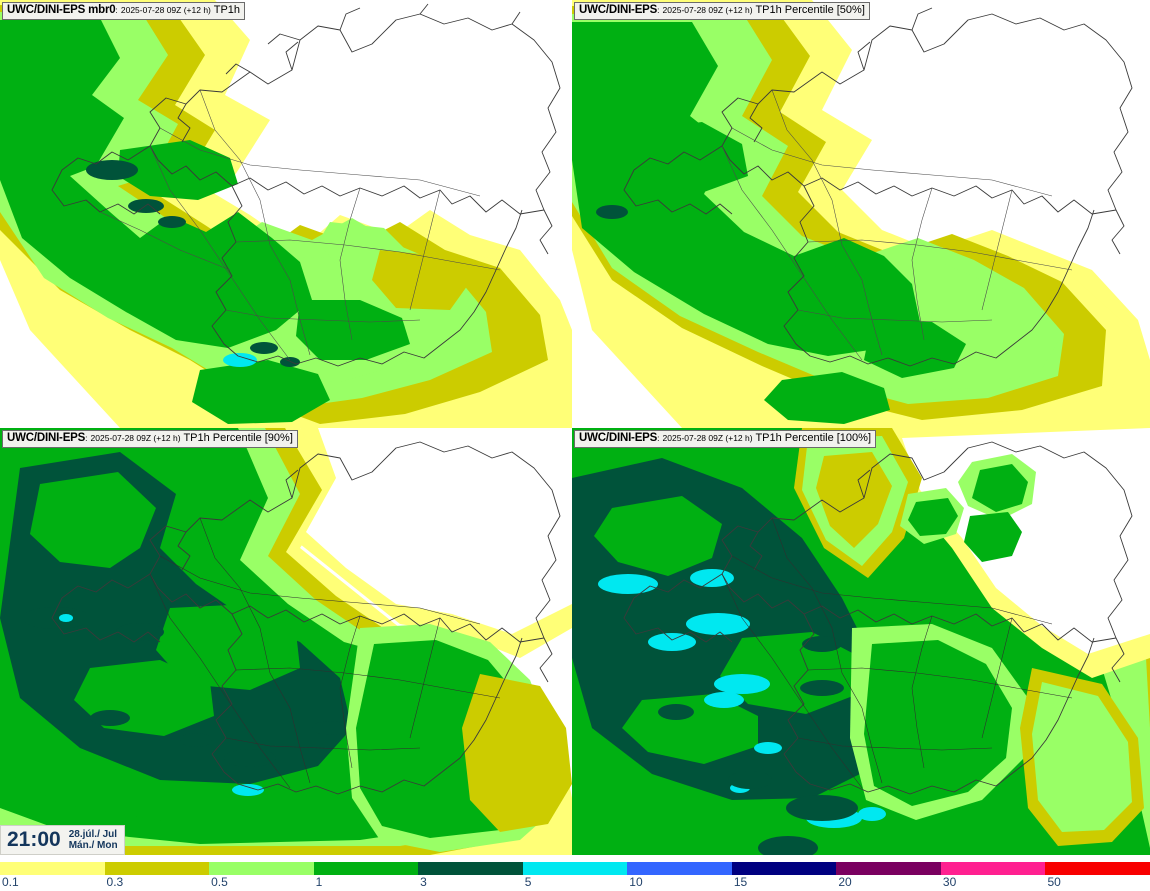 This screenshot has height=891, width=1150. I want to click on contour-0.3mm-n2, so click(854, 500).